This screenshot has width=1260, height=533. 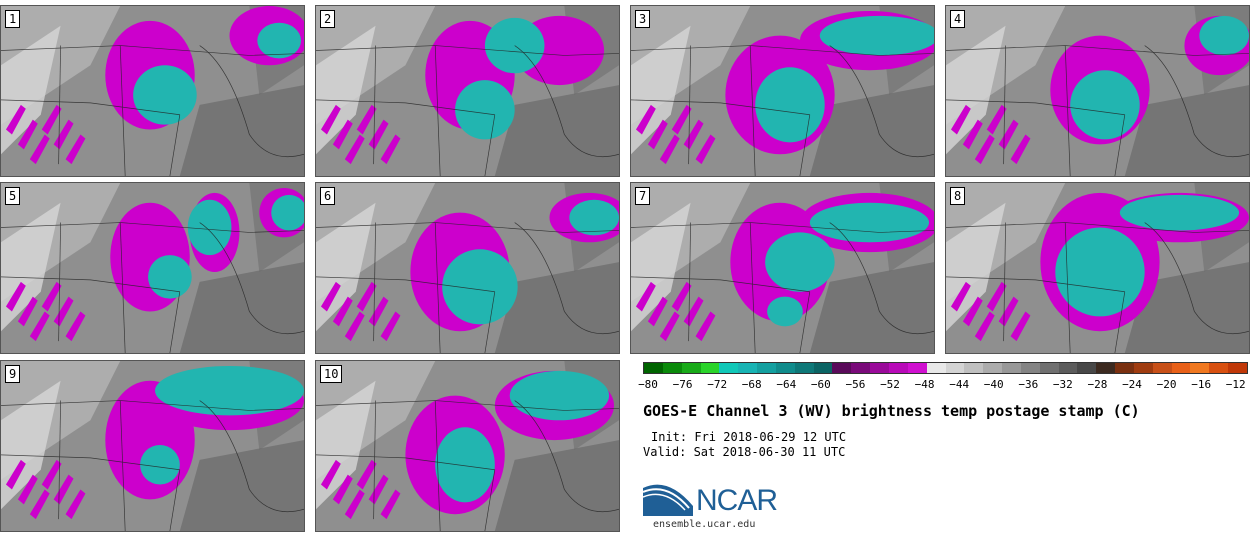 What do you see at coordinates (13, 196) in the screenshot?
I see `member-number-badge: 5` at bounding box center [13, 196].